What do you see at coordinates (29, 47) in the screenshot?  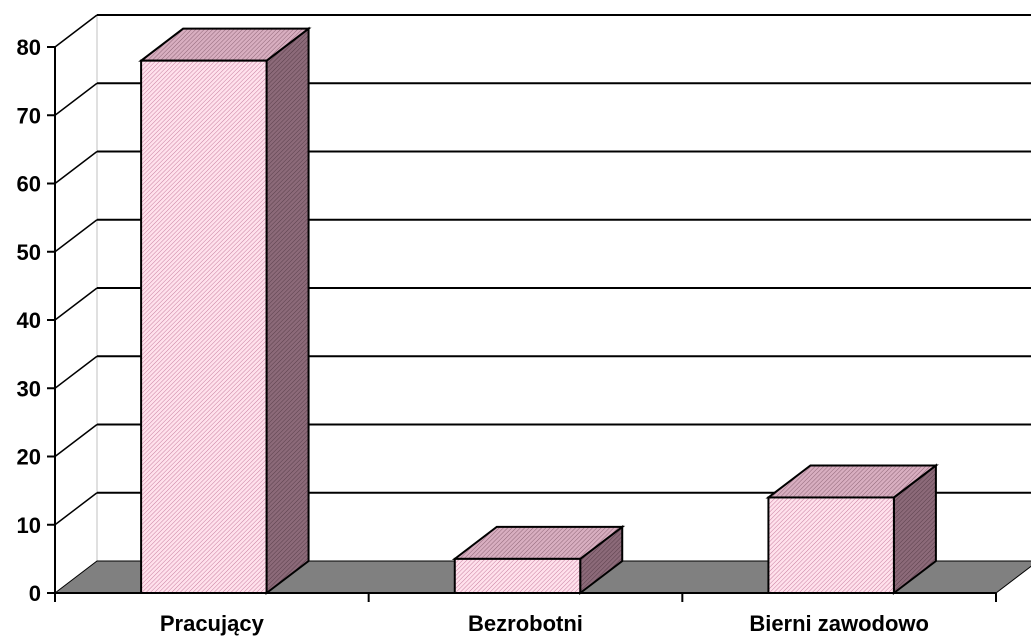 I see `y-tick-label-80: 80` at bounding box center [29, 47].